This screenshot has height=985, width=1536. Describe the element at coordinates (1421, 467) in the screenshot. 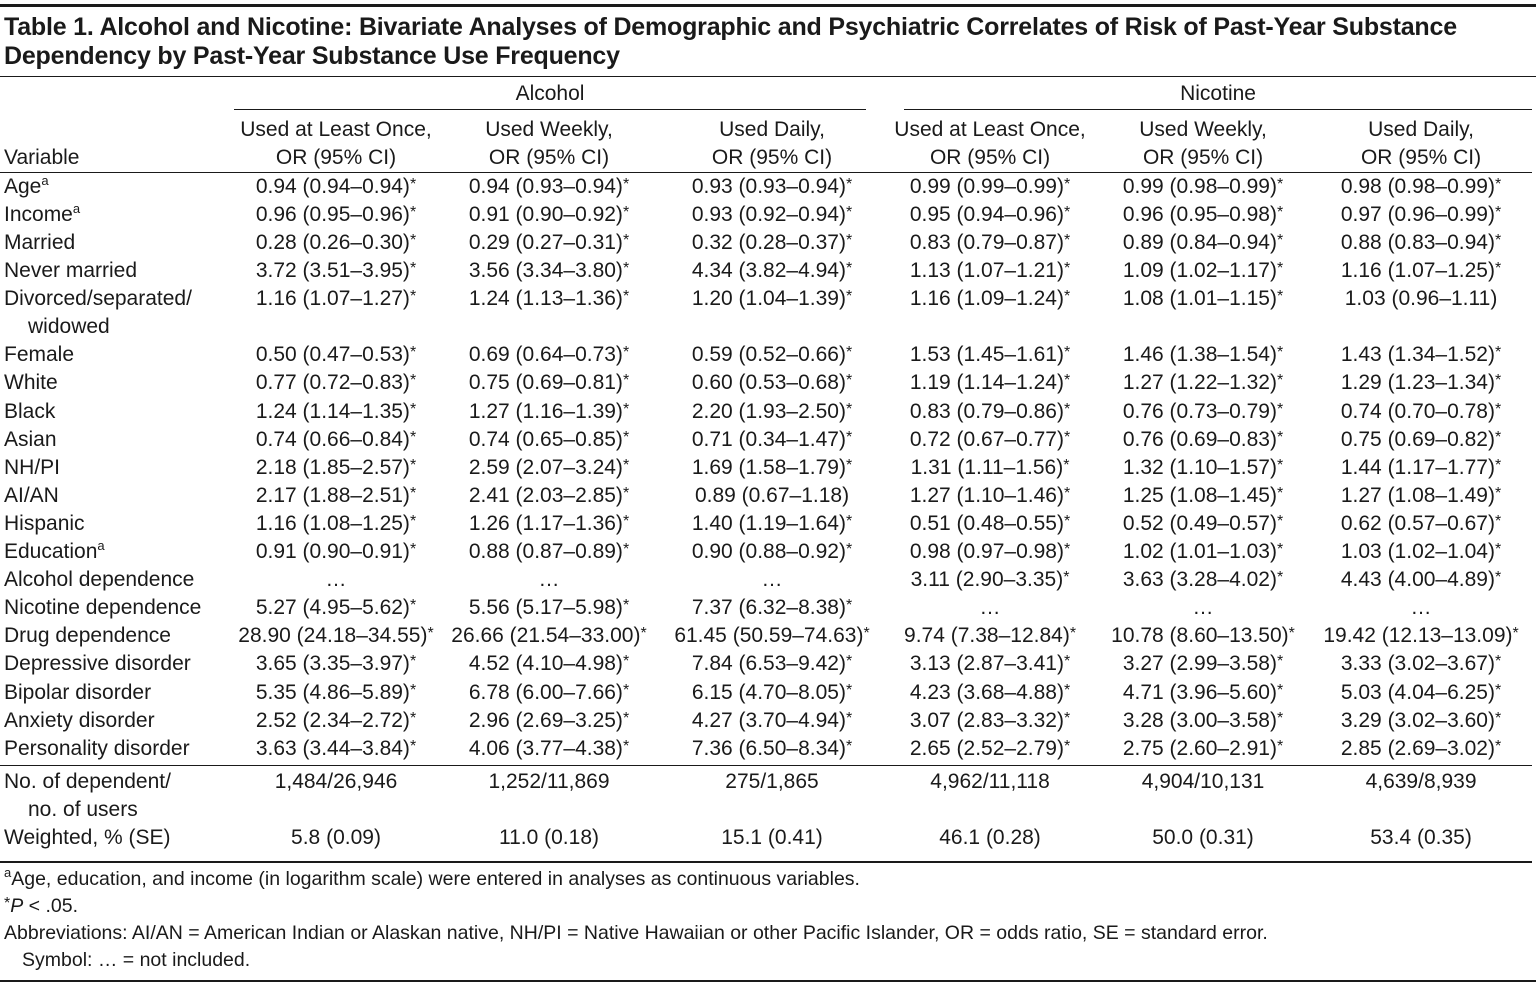

I see `or-cell: 1.44 (1.17–1.77)*` at that location.